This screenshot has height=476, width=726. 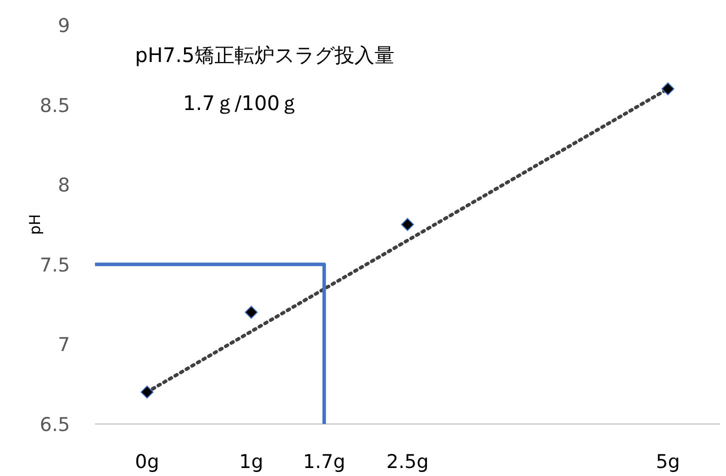 I want to click on y-tick-label: 9, so click(x=64, y=26).